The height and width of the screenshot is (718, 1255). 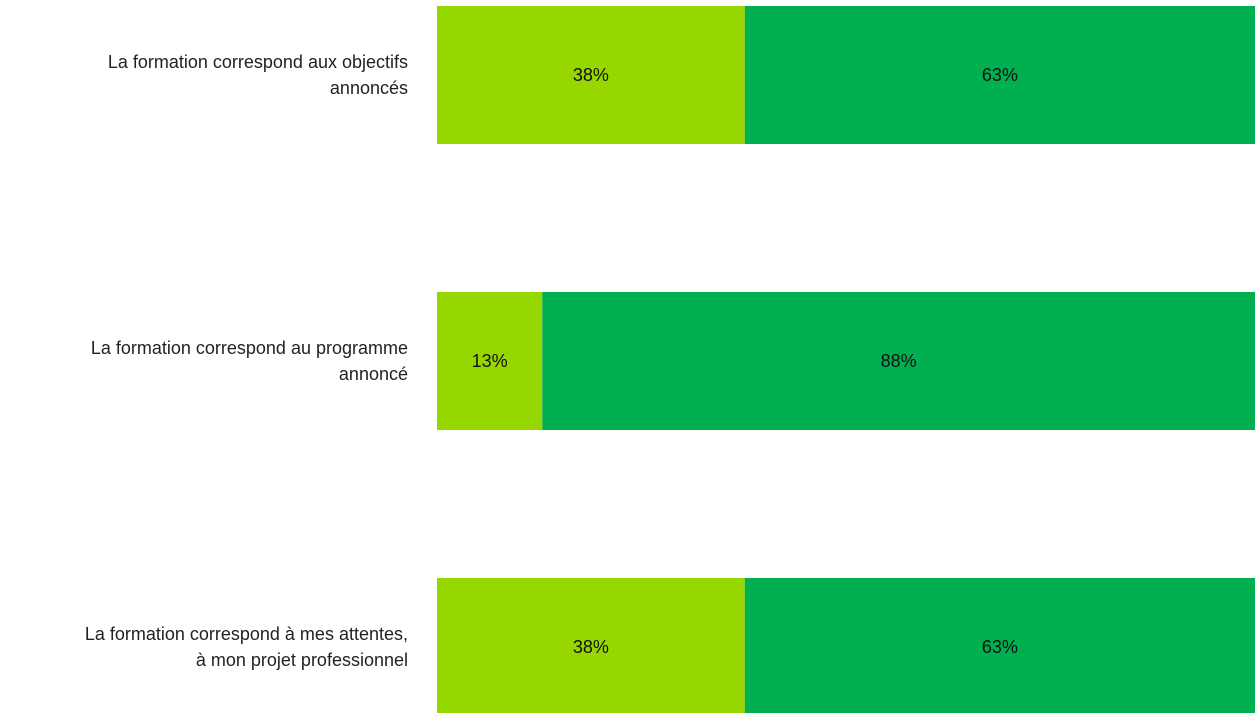 I want to click on bar-value-label: 13%, so click(x=490, y=361).